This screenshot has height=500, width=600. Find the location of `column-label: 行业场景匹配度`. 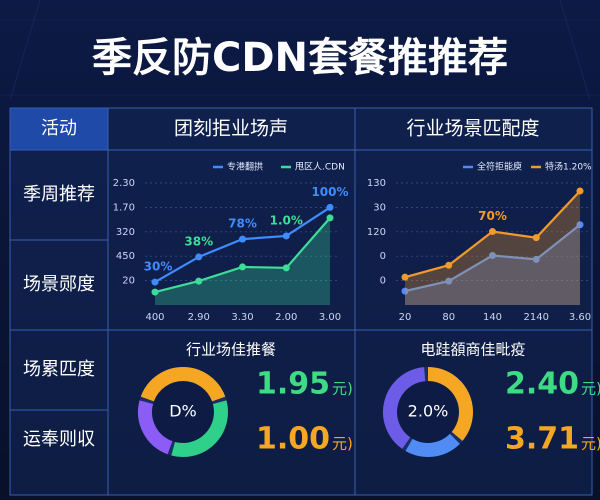

column-label: 行业场景匹配度 is located at coordinates (472, 129).